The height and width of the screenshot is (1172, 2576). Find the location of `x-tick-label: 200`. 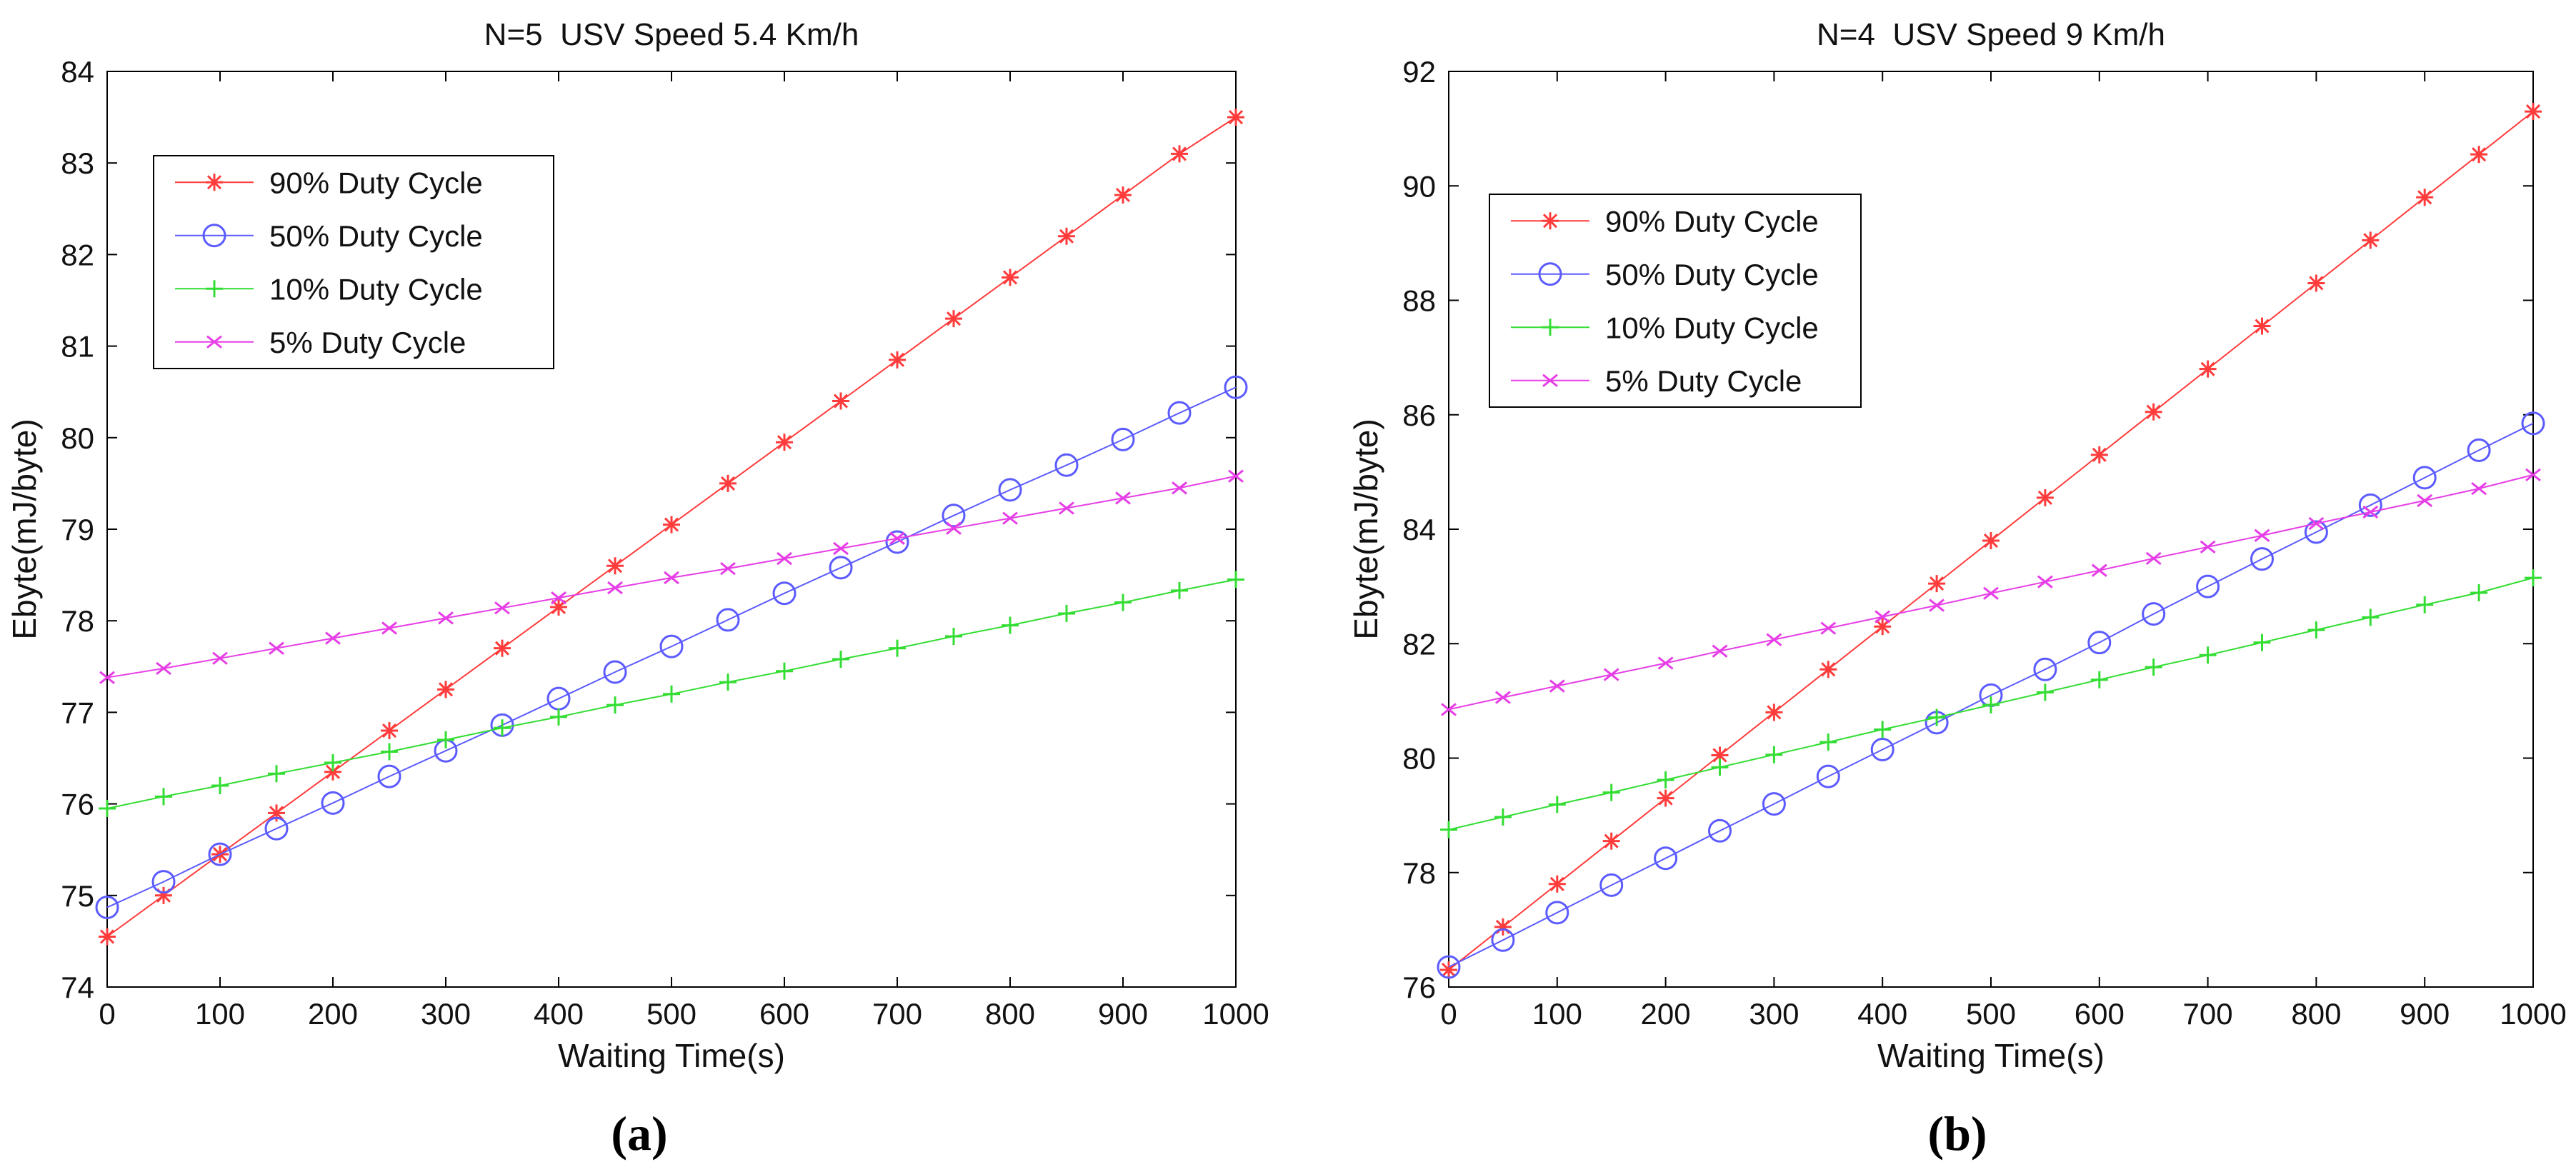

x-tick-label: 200 is located at coordinates (333, 1014).